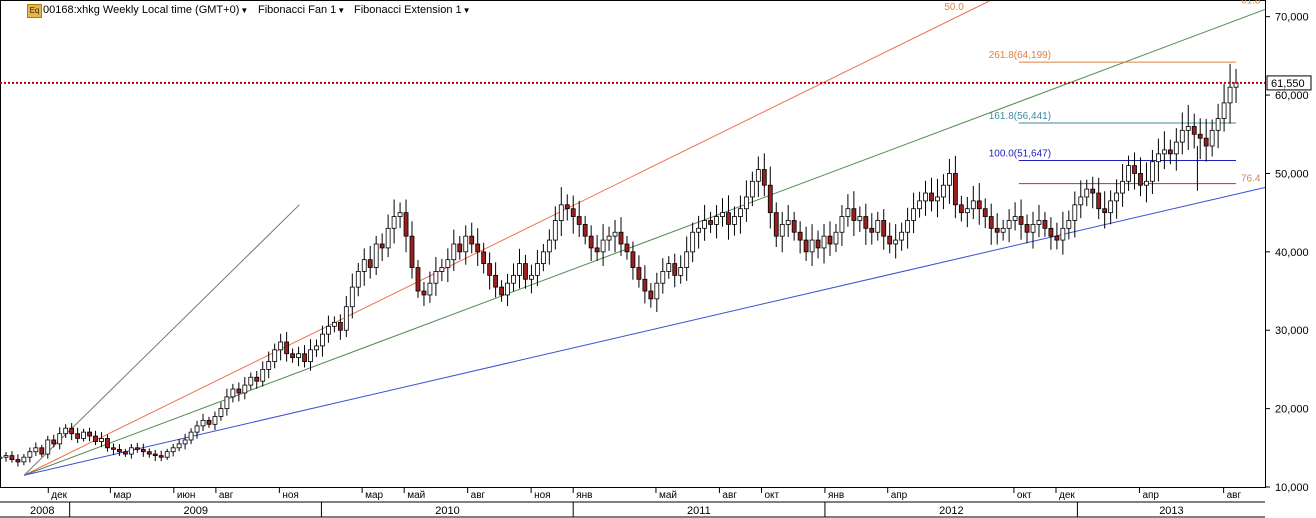 This screenshot has width=1316, height=518. What do you see at coordinates (466, 10) in the screenshot?
I see `chevron-down-icon: ▼` at bounding box center [466, 10].